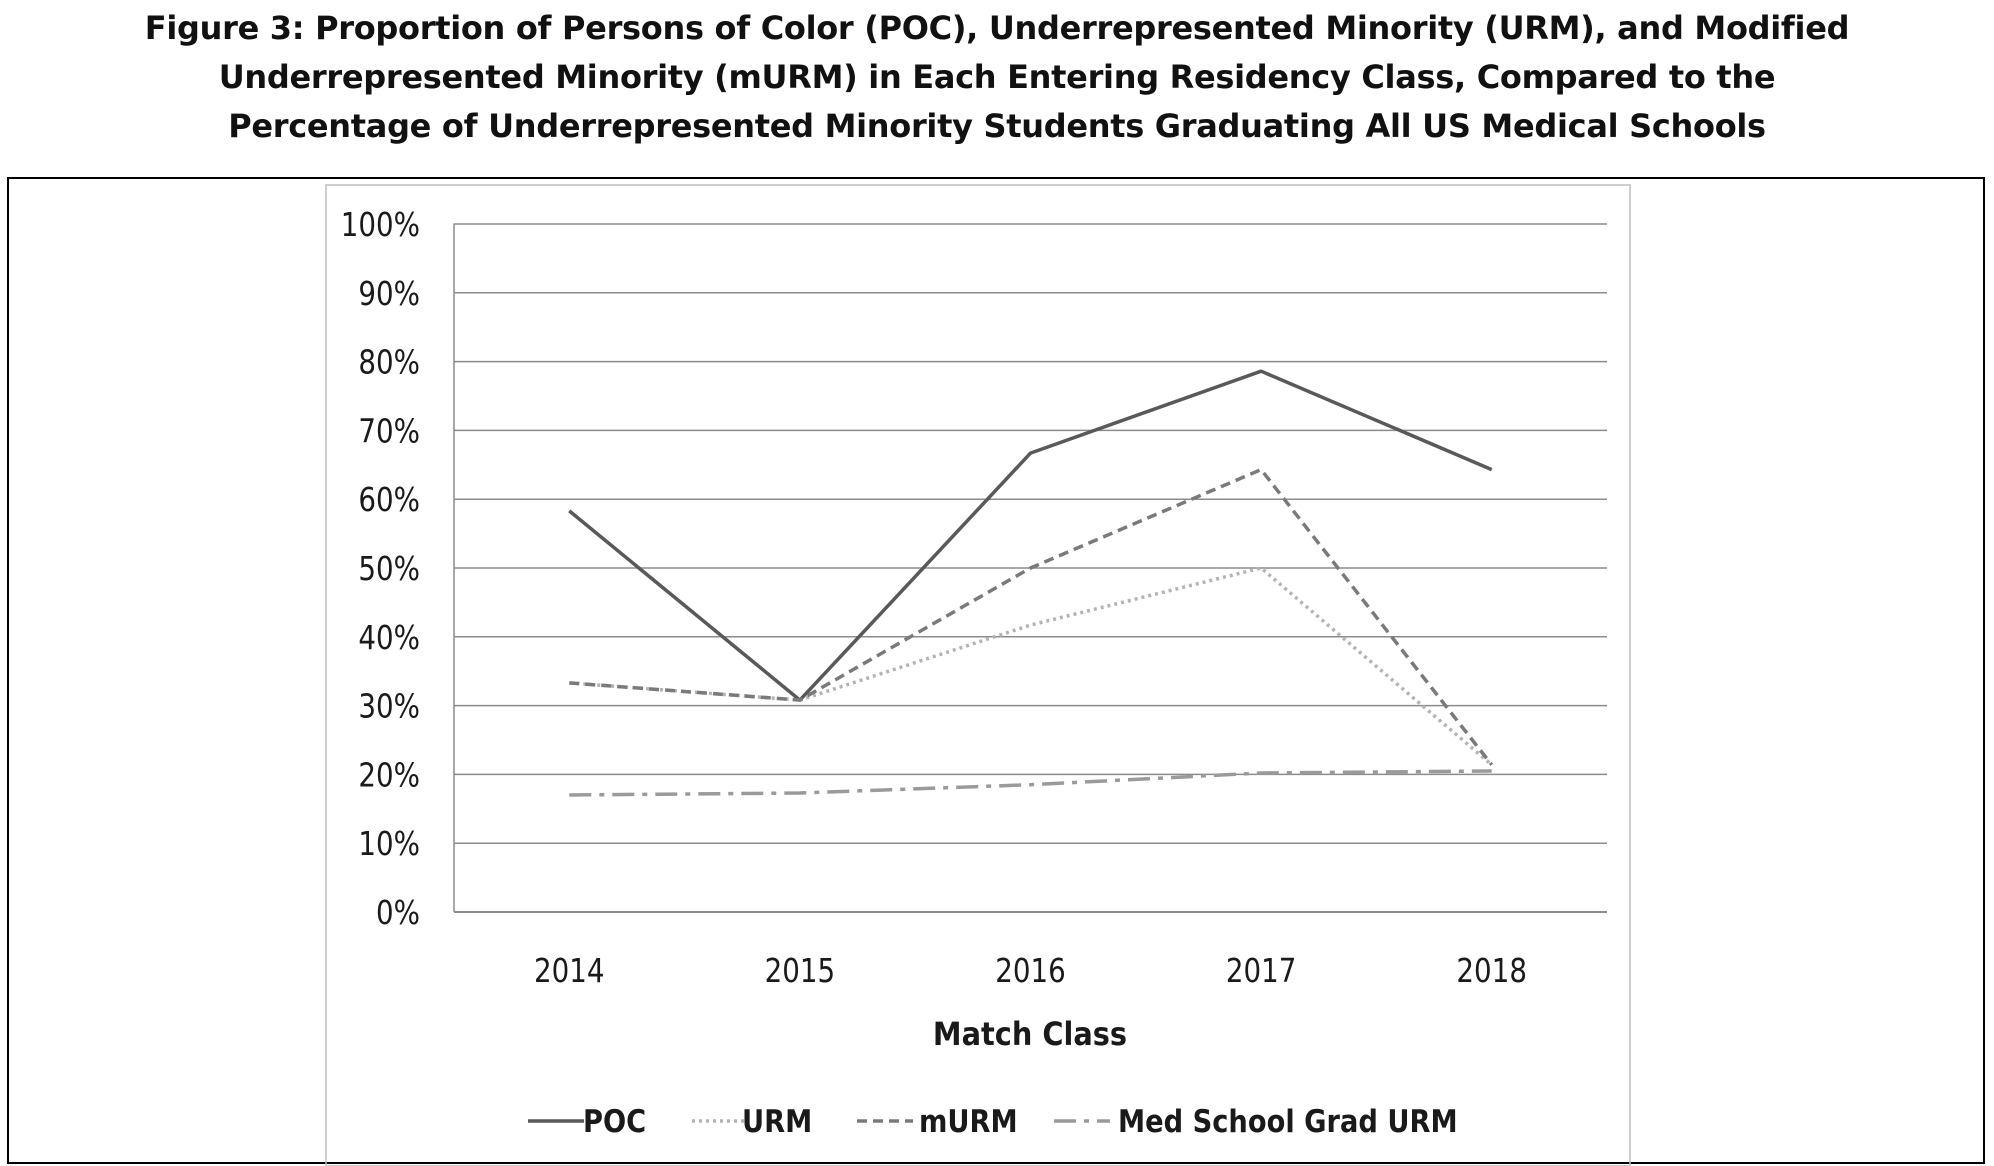  What do you see at coordinates (389, 363) in the screenshot?
I see `y-tick-label: 80%` at bounding box center [389, 363].